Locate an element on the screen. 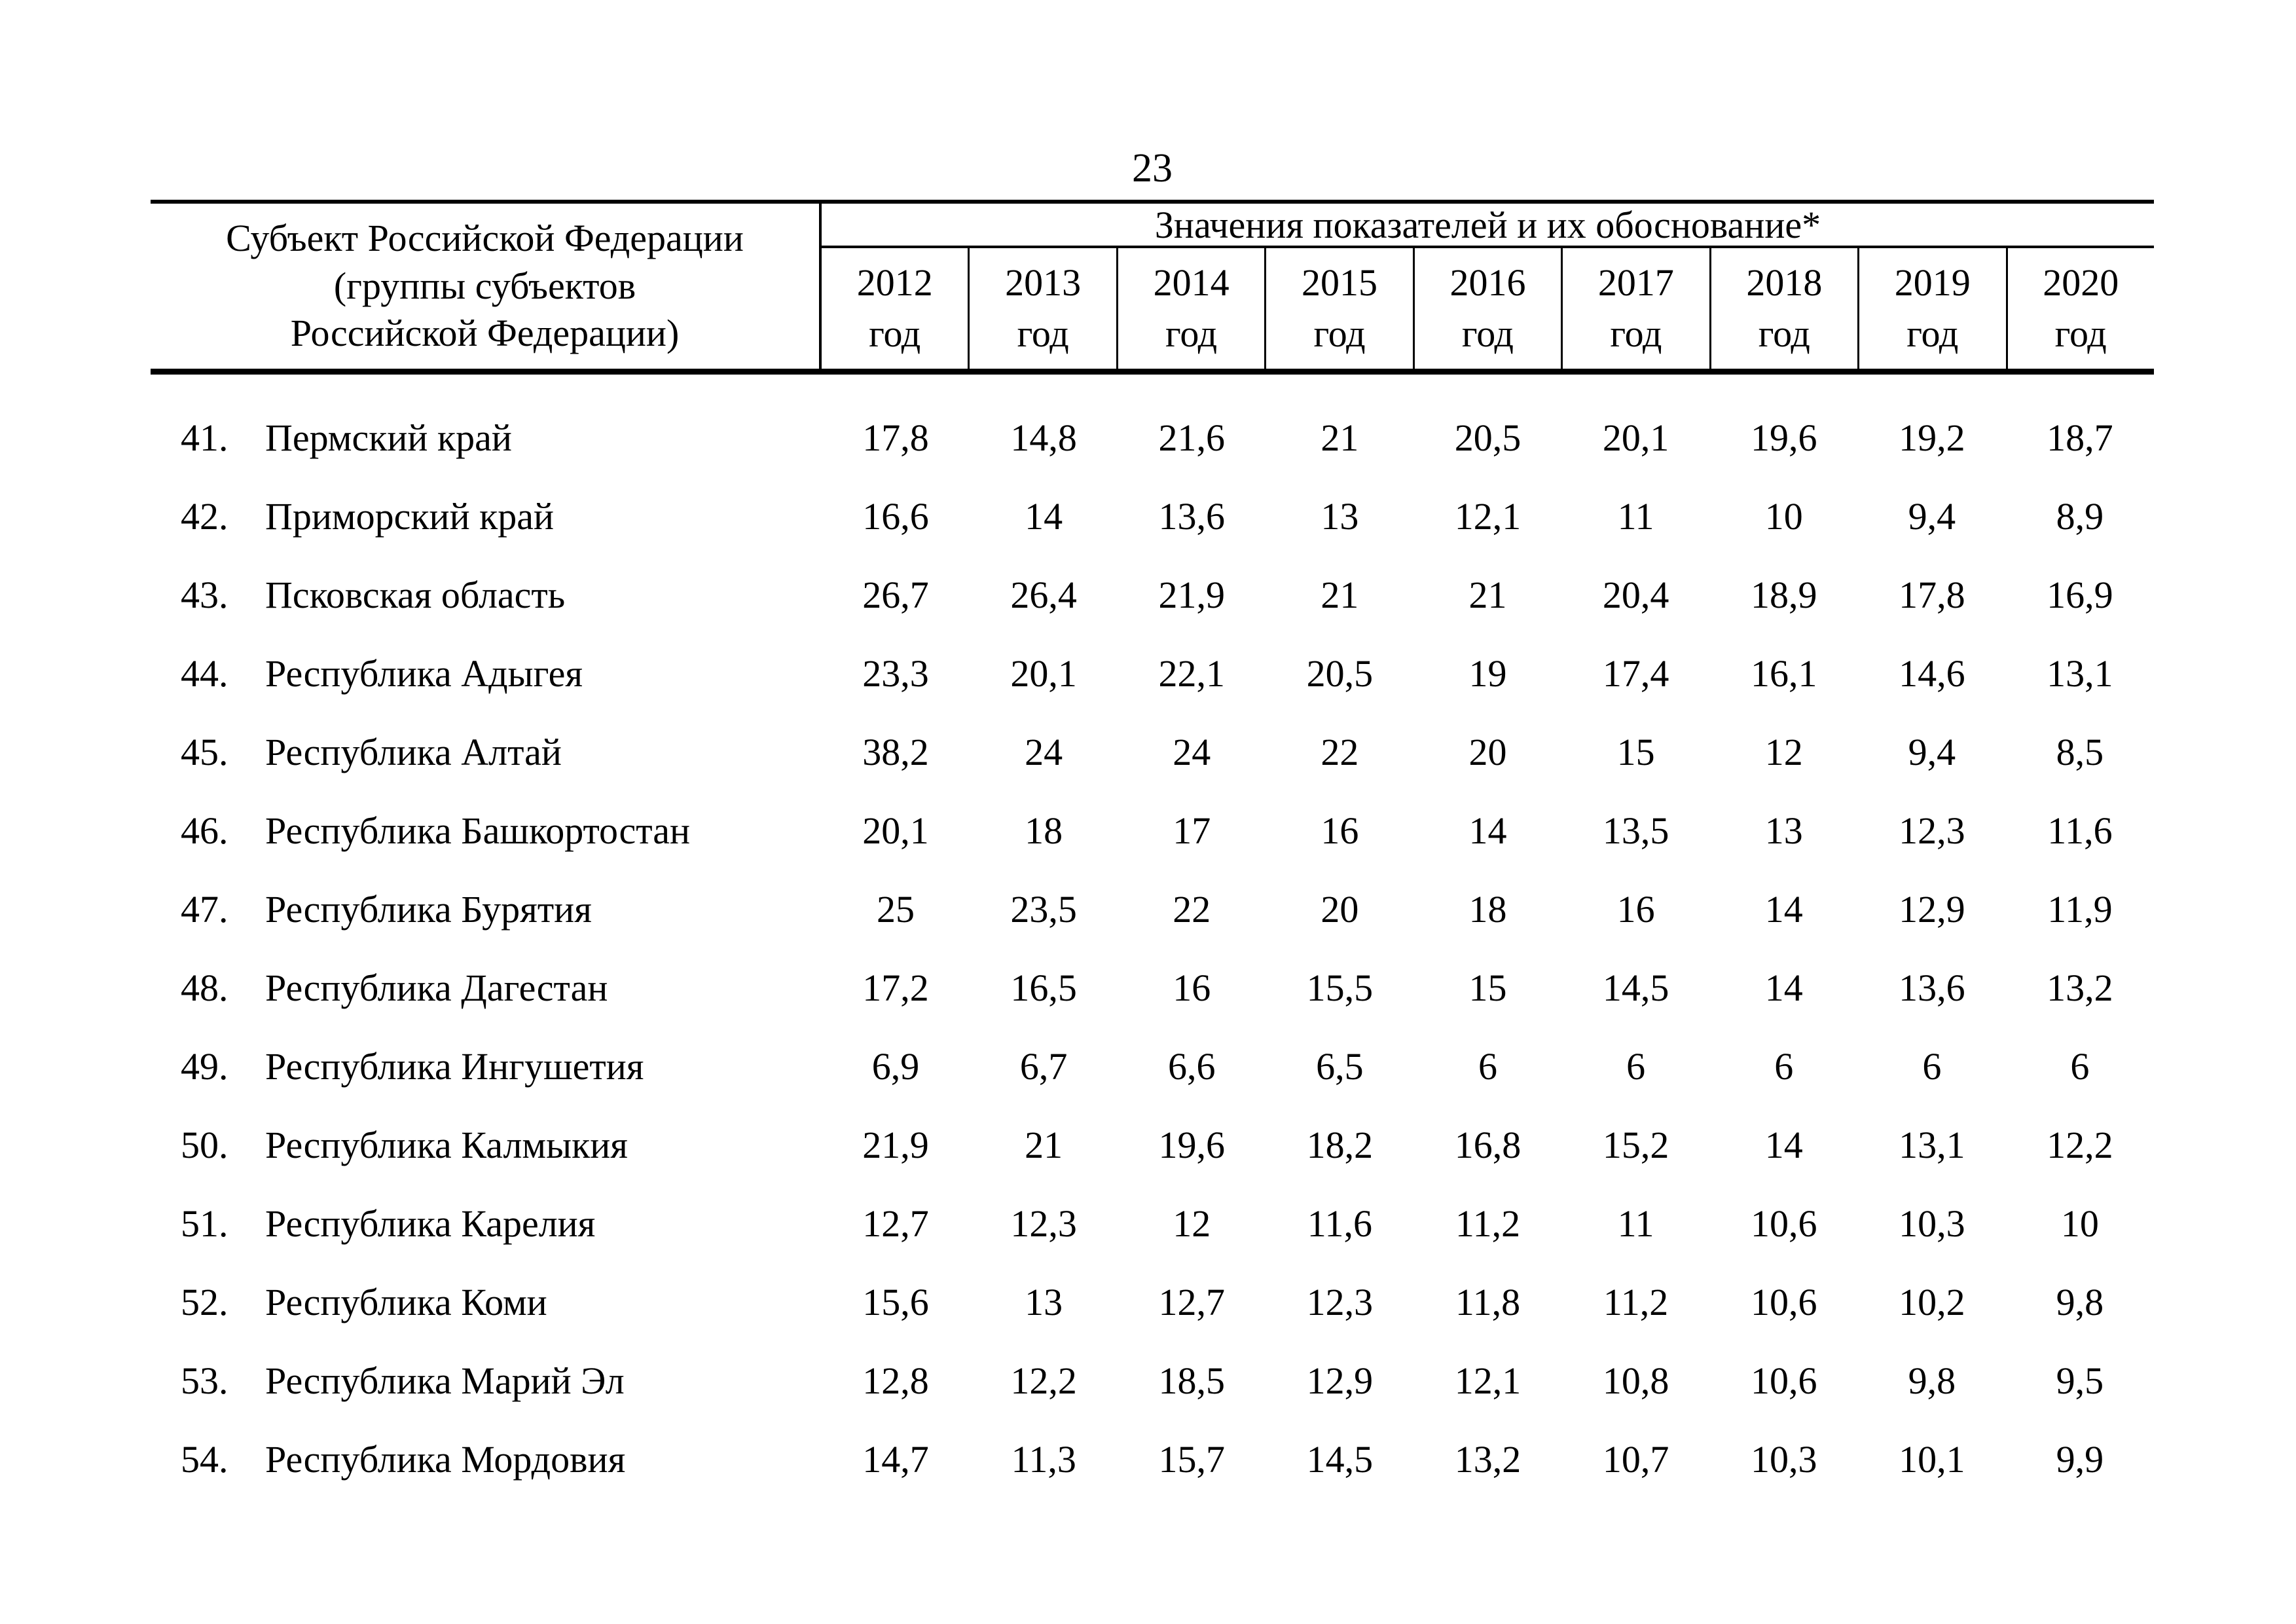  row-number: 42. is located at coordinates (204, 516).